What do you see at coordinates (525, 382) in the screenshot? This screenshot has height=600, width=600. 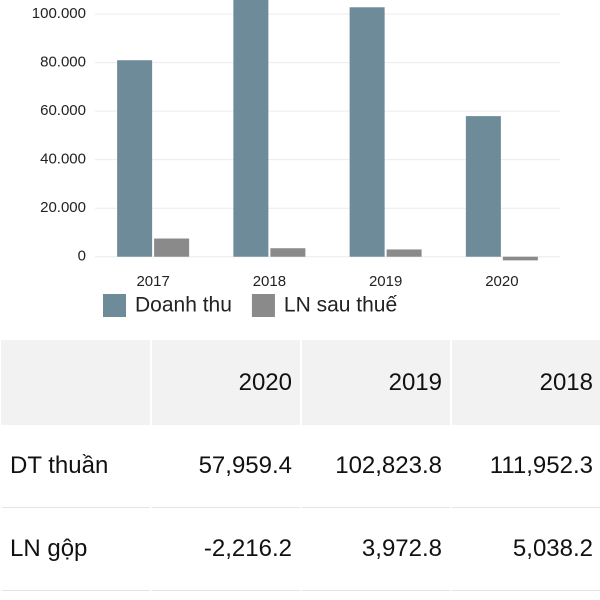 I see `header-cell: 2018` at bounding box center [525, 382].